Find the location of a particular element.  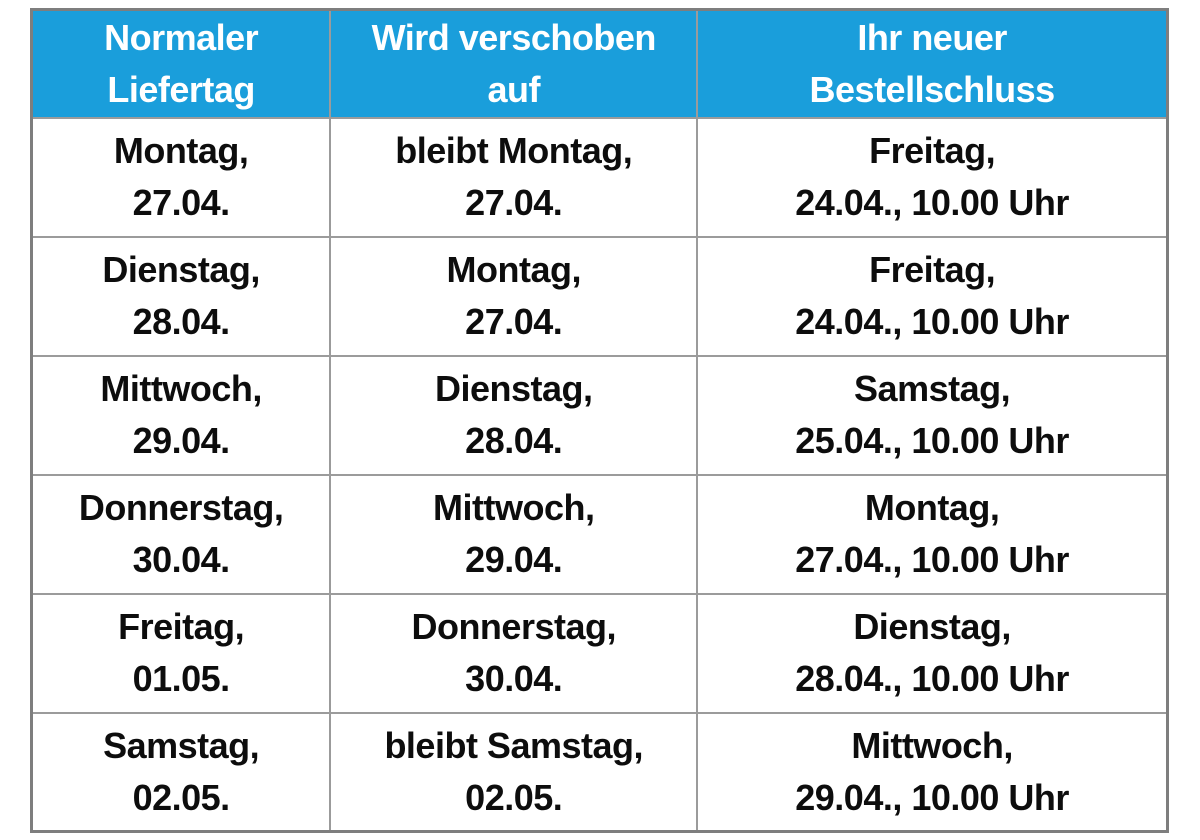

table-cell: Mittwoch, 29.04., 10.00 Uhr is located at coordinates (932, 772).